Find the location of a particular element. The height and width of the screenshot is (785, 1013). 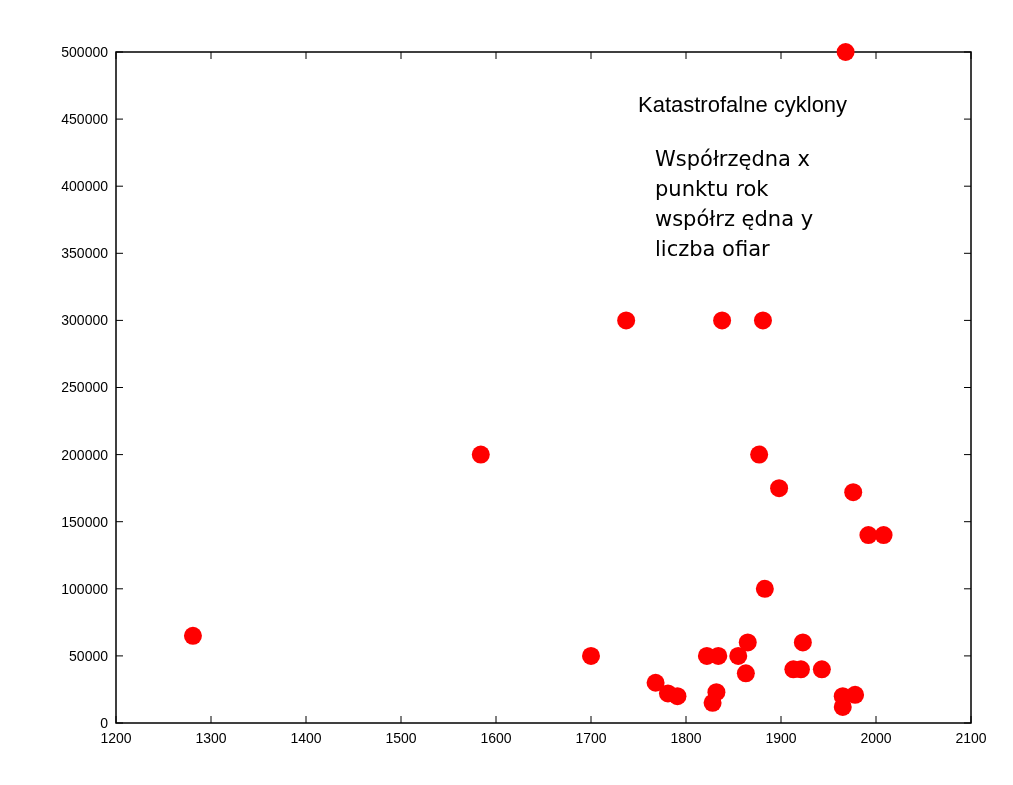

x-tick-label: 1500 is located at coordinates (401, 738).